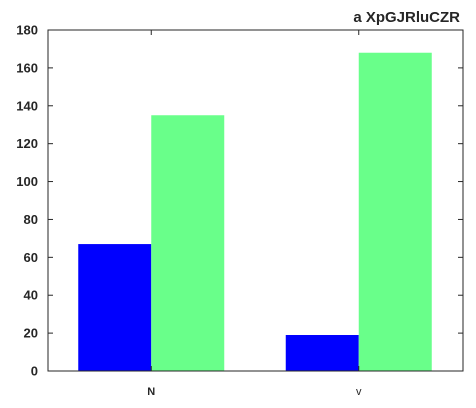  What do you see at coordinates (27, 30) in the screenshot?
I see `y-tick-label: 180` at bounding box center [27, 30].